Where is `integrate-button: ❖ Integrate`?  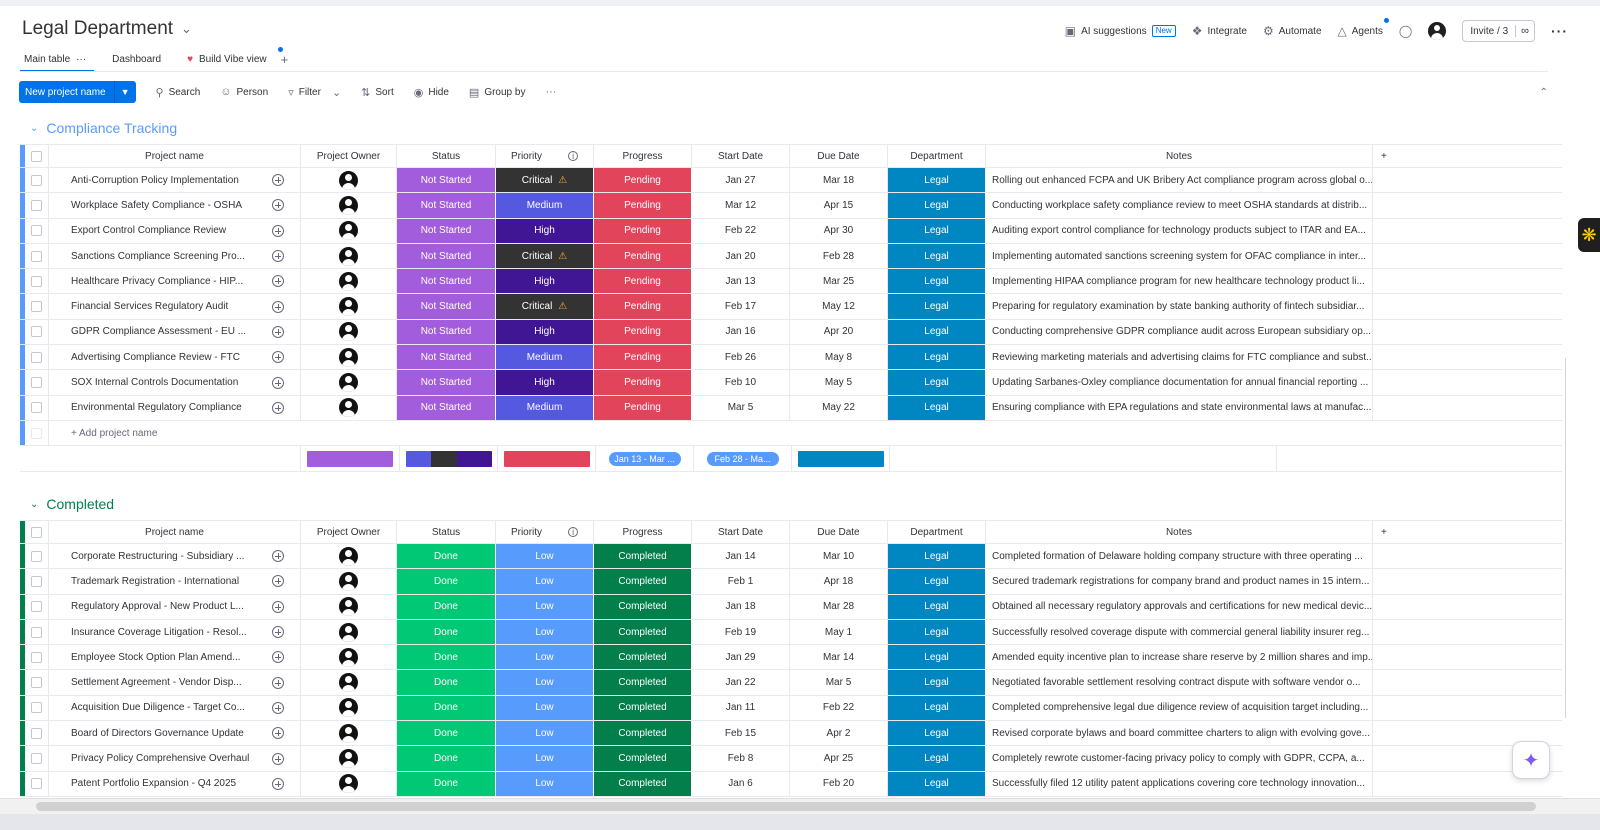 integrate-button: ❖ Integrate is located at coordinates (1219, 31).